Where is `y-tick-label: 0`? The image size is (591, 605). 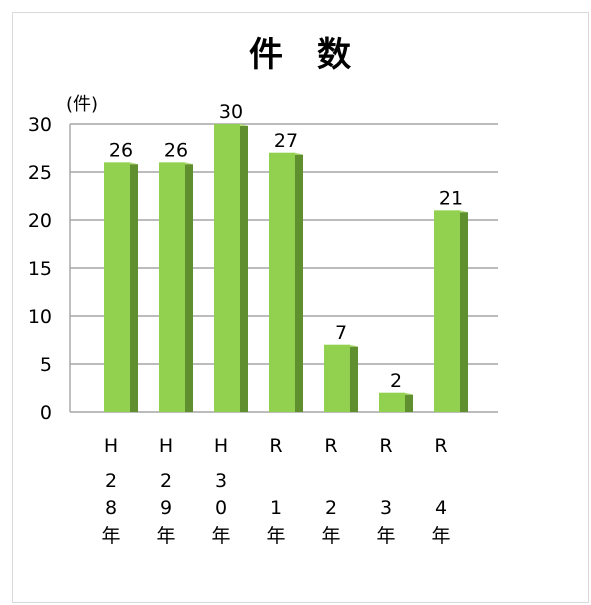
y-tick-label: 0 is located at coordinates (46, 413).